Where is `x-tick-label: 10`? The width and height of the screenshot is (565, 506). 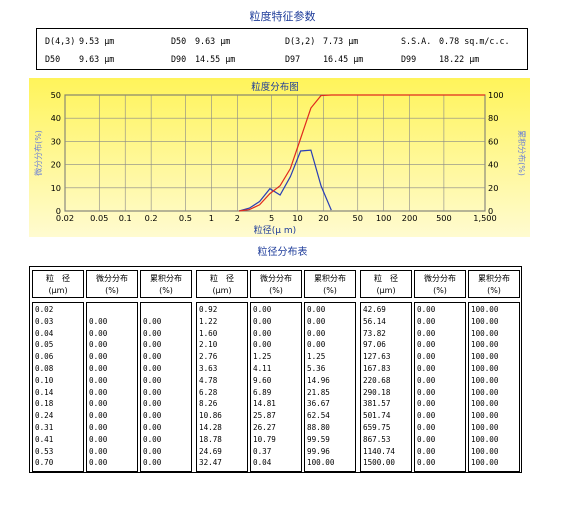
x-tick-label: 10 is located at coordinates (297, 218).